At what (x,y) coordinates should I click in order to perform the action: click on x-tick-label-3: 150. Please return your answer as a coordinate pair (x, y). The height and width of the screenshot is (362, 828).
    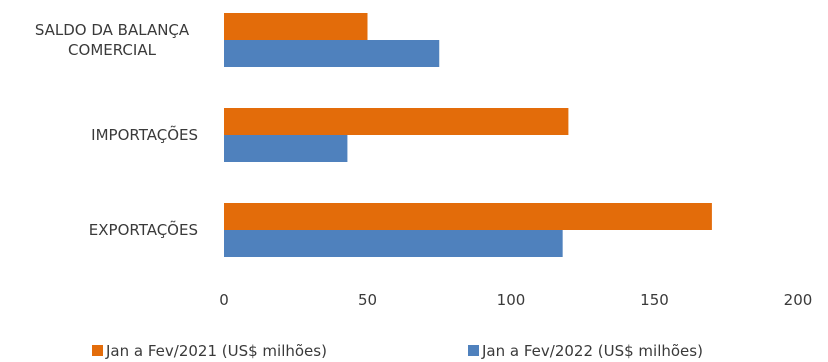
    Looking at the image, I should click on (654, 300).